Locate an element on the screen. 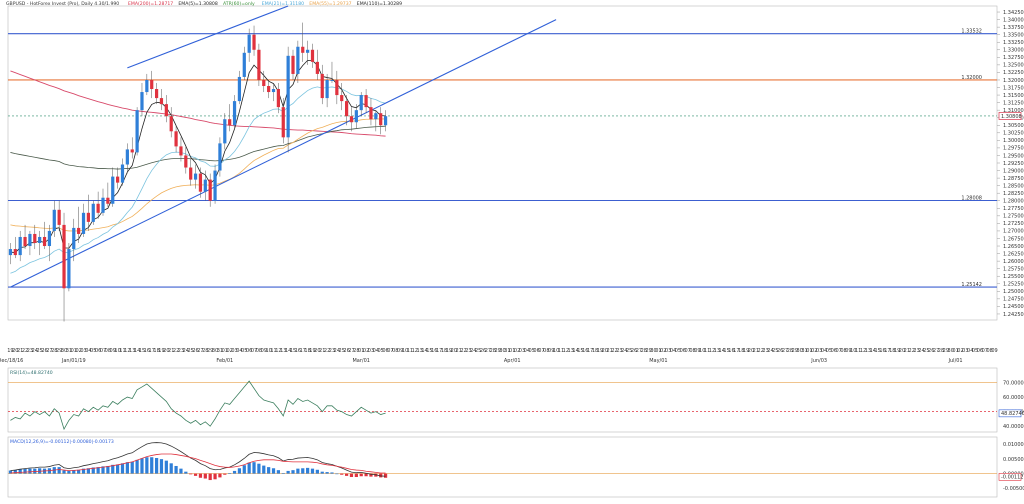  date-tick-label: 25 is located at coordinates (629, 351).